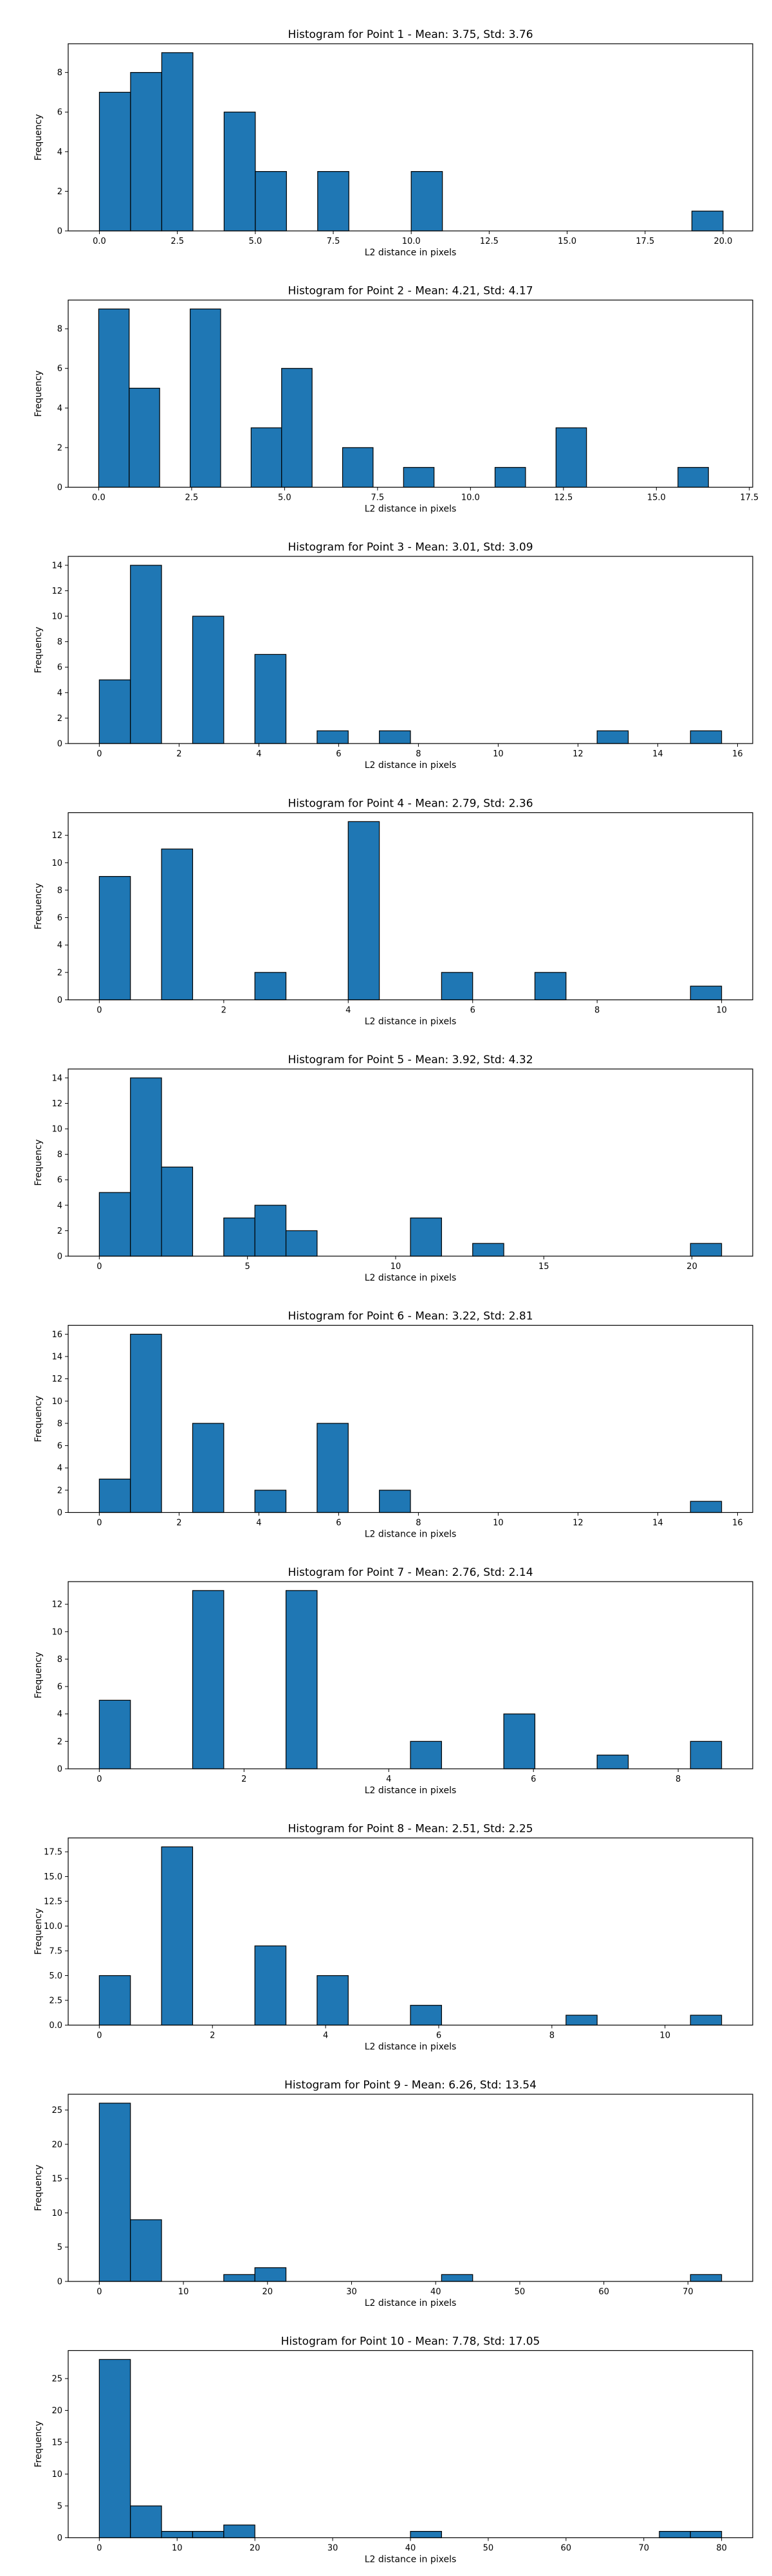  Describe the element at coordinates (325, 2036) in the screenshot. I see `x-tick-label: 4` at that location.